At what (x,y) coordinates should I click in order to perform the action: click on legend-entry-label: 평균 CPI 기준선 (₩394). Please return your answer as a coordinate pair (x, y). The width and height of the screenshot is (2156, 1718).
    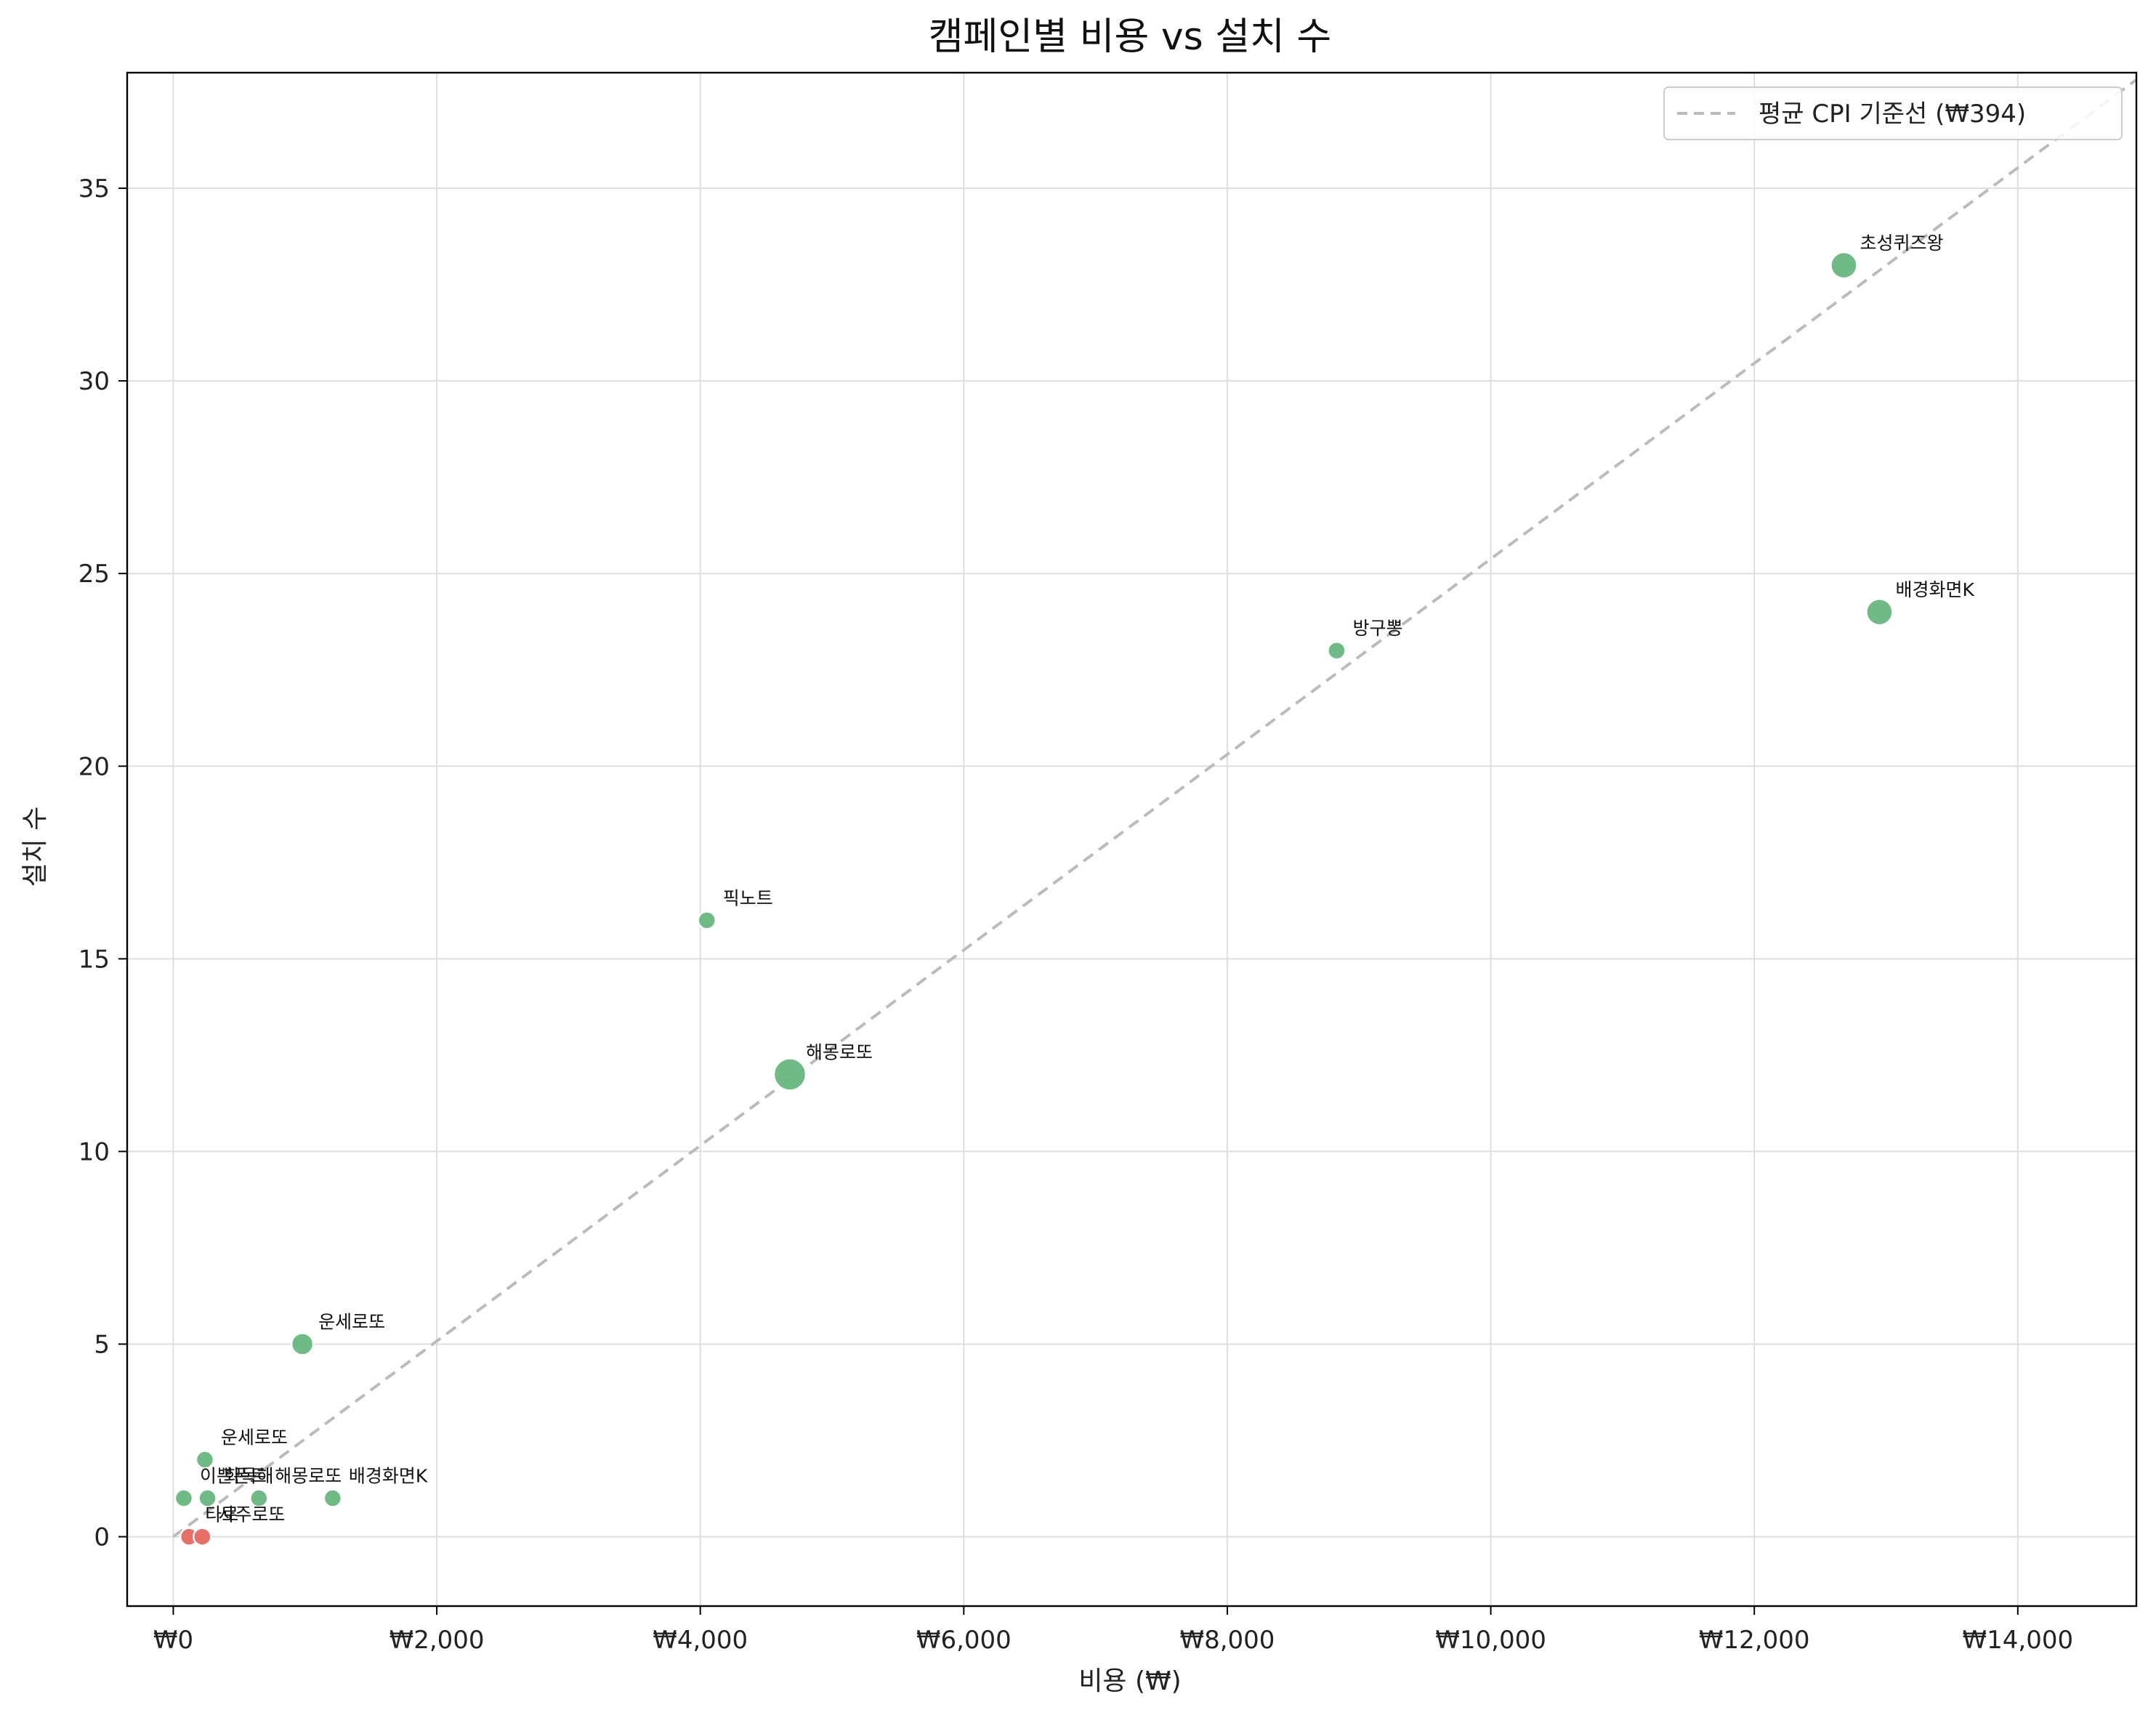
    Looking at the image, I should click on (1892, 114).